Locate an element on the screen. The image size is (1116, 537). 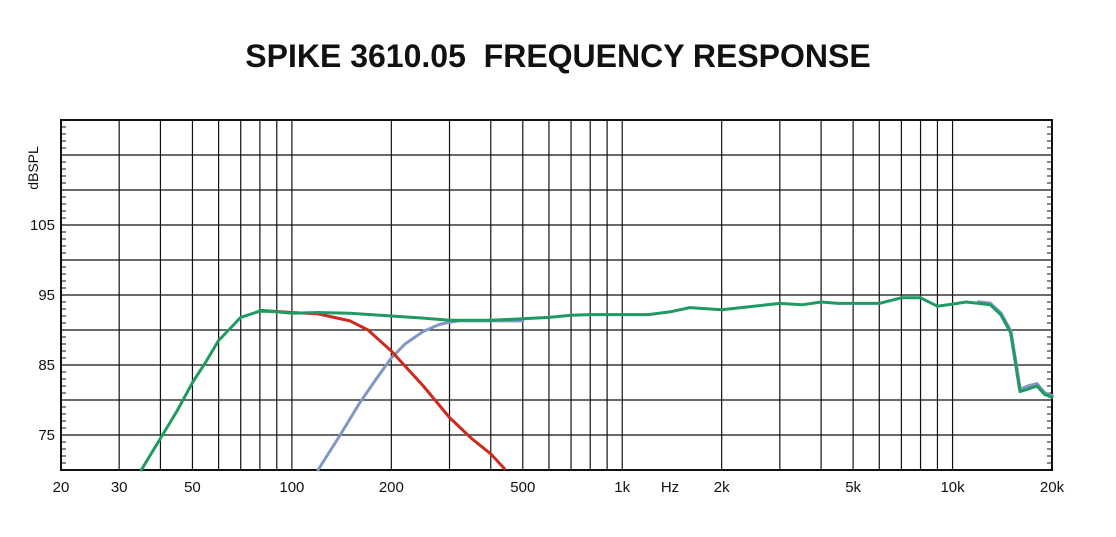
y-tick-label: 95 is located at coordinates (46, 295).